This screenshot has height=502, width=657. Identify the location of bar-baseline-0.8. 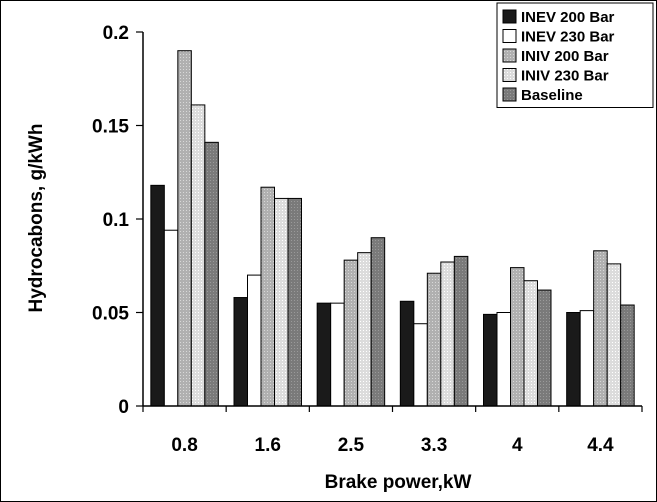
(211, 274).